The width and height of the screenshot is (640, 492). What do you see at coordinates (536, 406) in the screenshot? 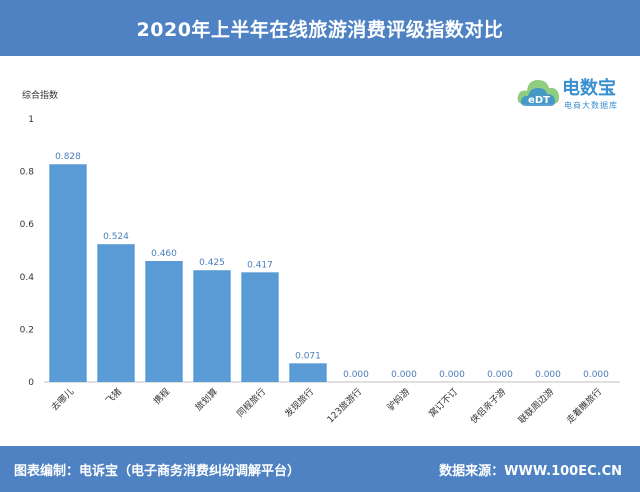
I see `x-tick-label: 联联周边游` at bounding box center [536, 406].